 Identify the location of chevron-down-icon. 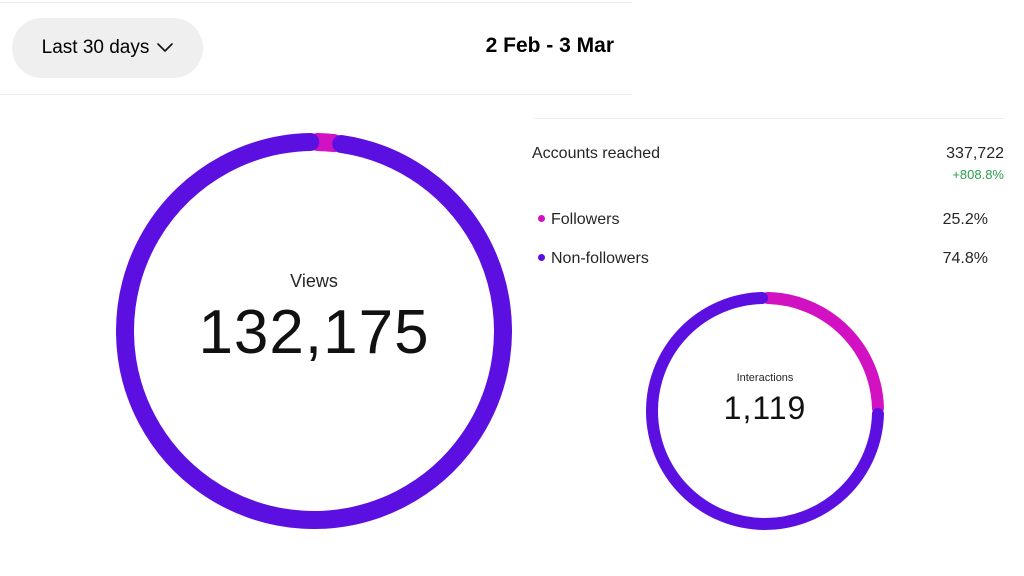
(165, 48).